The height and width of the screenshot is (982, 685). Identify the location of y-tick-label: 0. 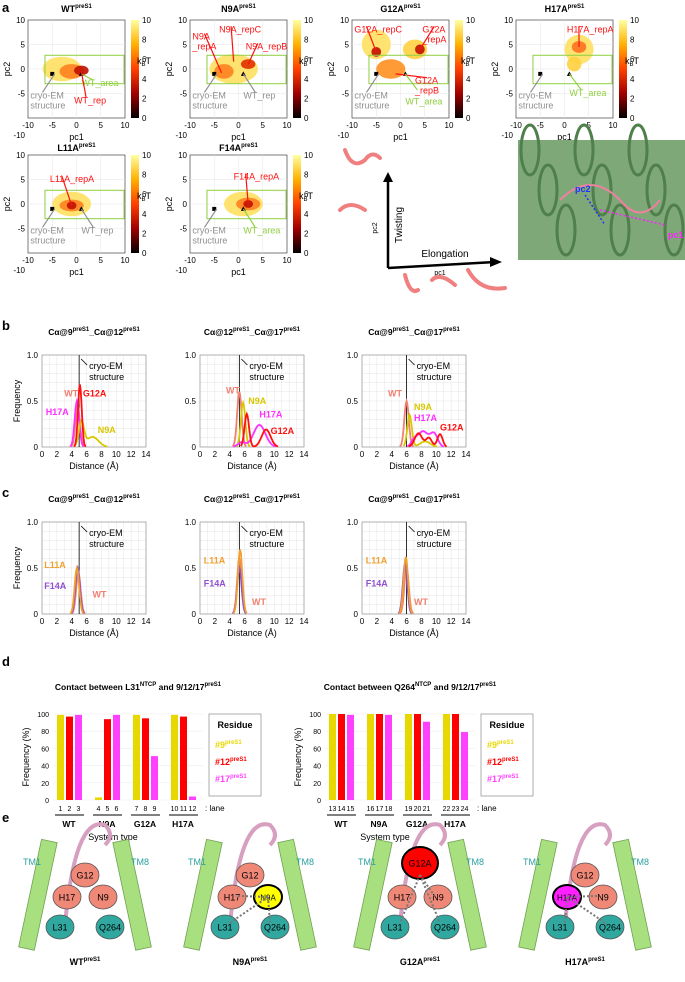
(23, 69).